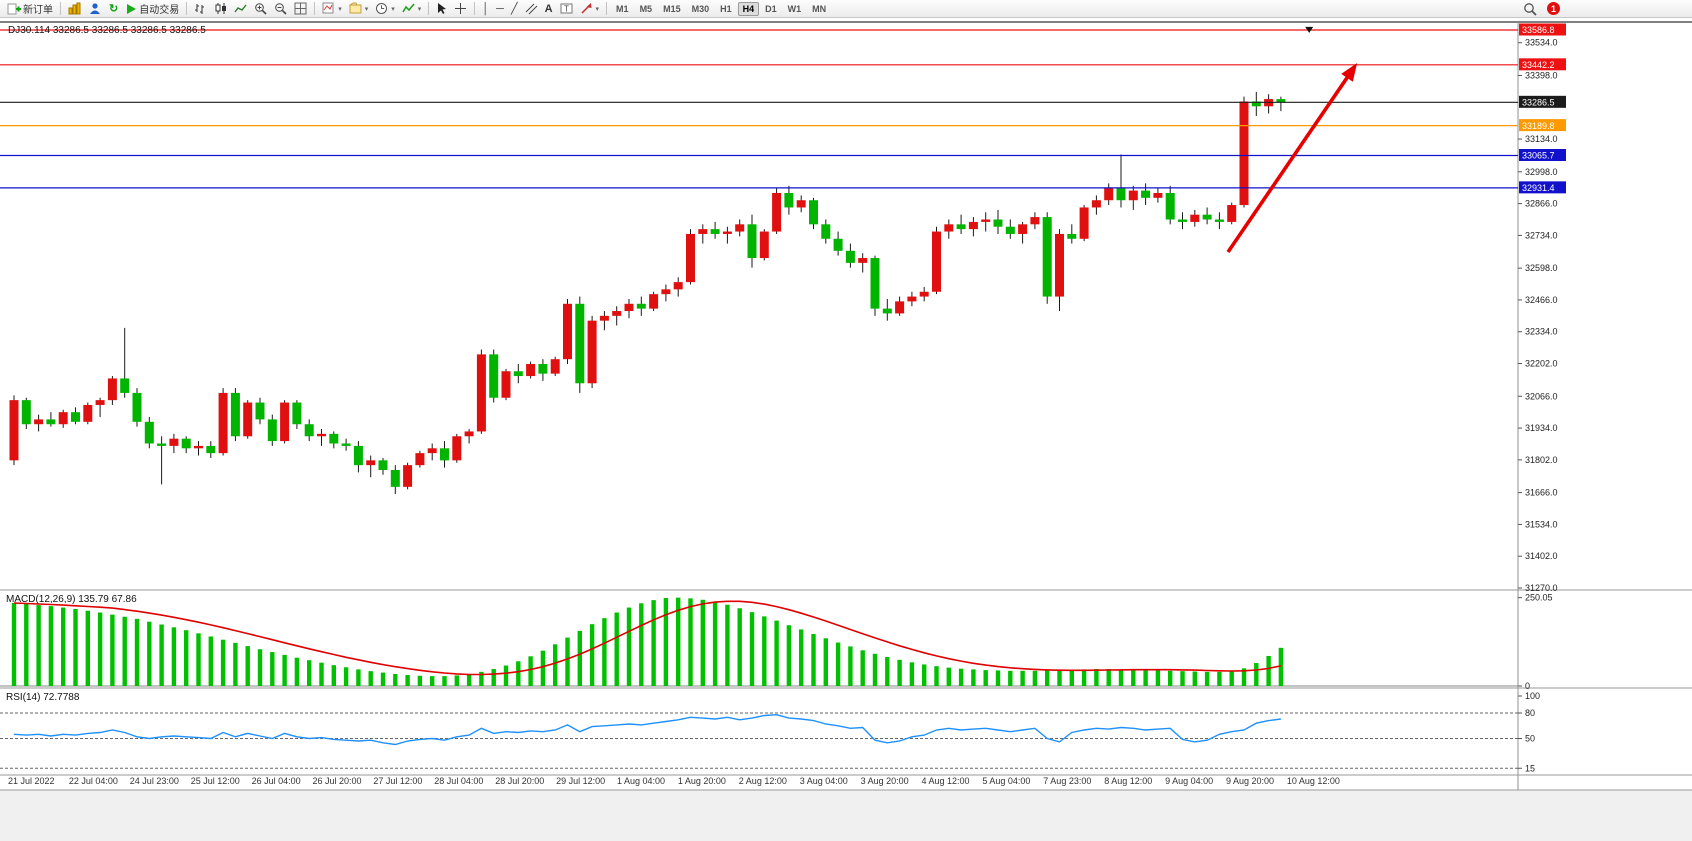 The width and height of the screenshot is (1692, 841). I want to click on market-depth-icon, so click(75, 8).